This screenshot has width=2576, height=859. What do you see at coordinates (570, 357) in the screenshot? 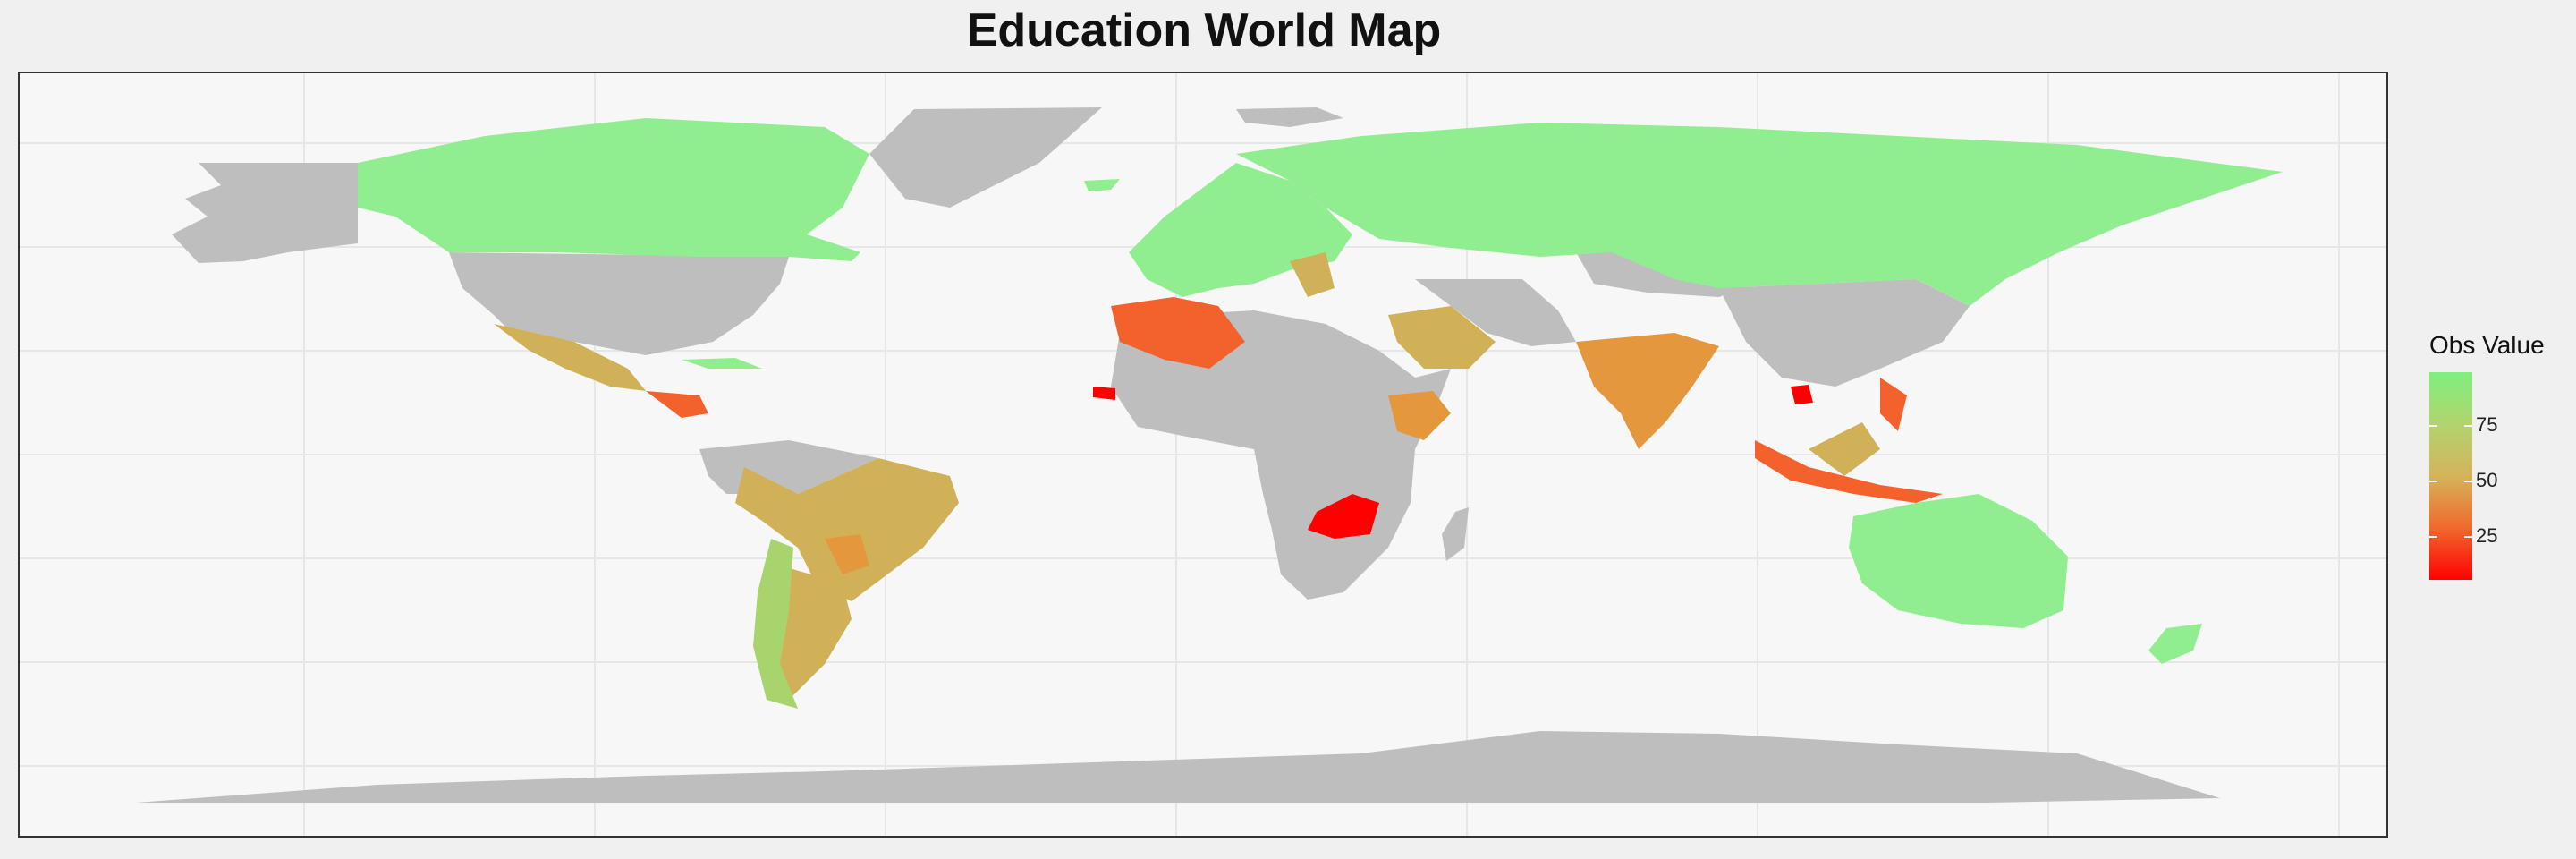
I see `region-mexico` at bounding box center [570, 357].